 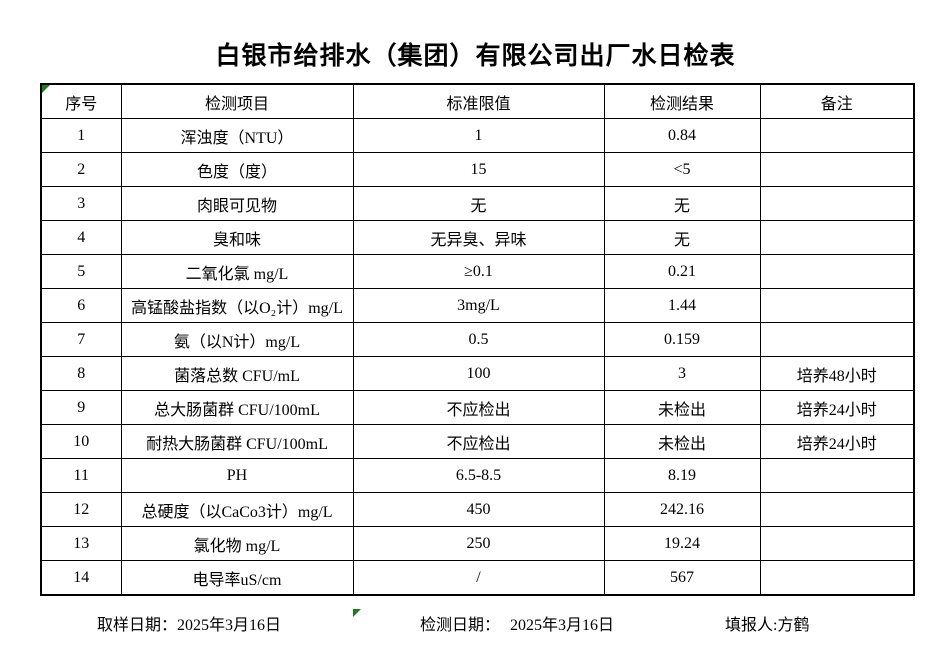 I want to click on reporter-label: 填报人:, so click(x=751, y=625).